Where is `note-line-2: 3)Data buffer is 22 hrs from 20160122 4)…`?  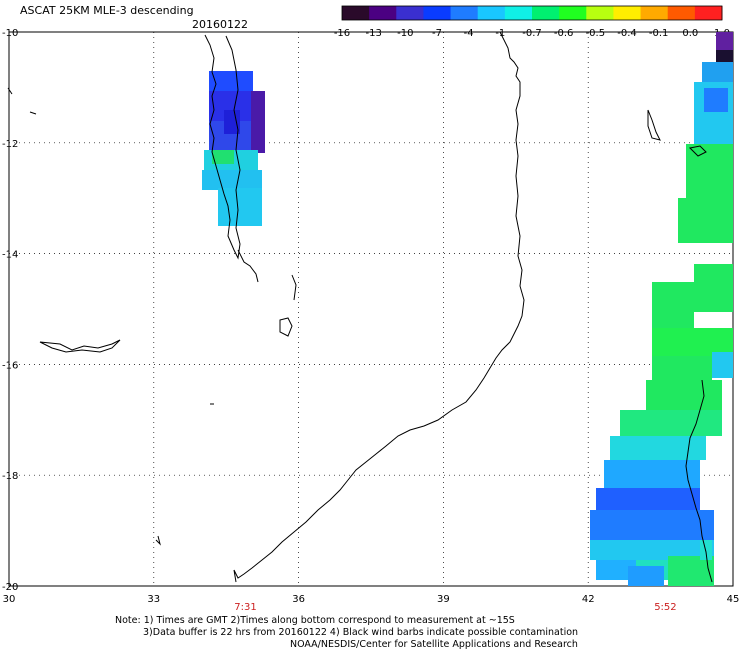 note-line-2: 3)Data buffer is 22 hrs from 20160122 4)… is located at coordinates (361, 632).